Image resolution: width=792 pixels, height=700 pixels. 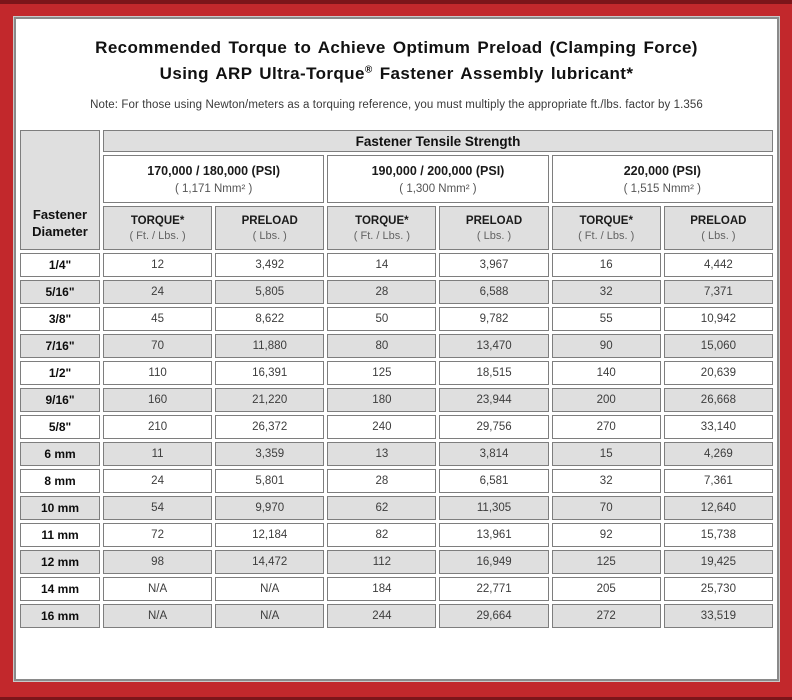 I want to click on preload-cell: 8,622, so click(x=270, y=319).